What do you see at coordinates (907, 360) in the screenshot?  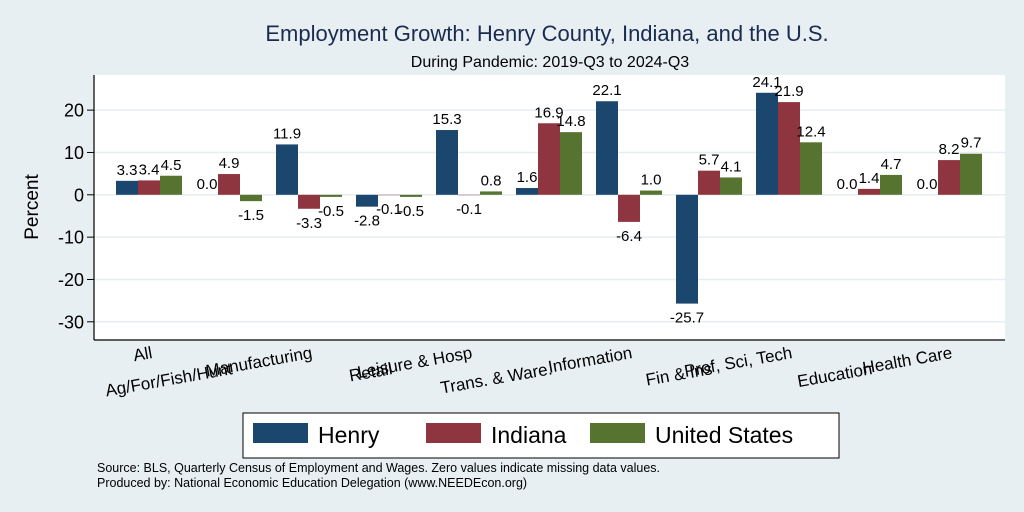 I see `x-category-label: Health Care` at bounding box center [907, 360].